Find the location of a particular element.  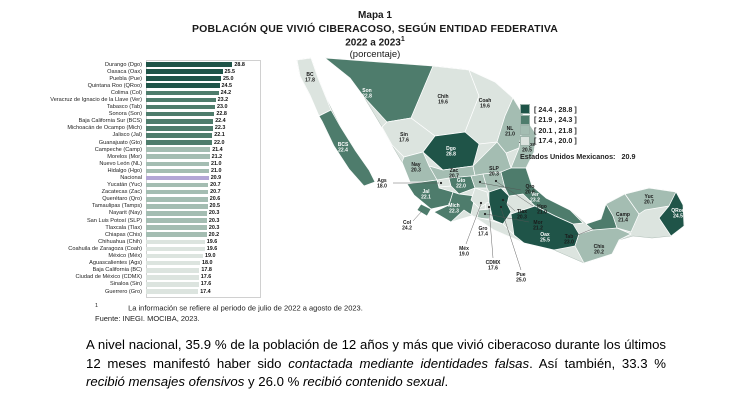

bar-label: Nuevo León (NL) is located at coordinates (120, 163).